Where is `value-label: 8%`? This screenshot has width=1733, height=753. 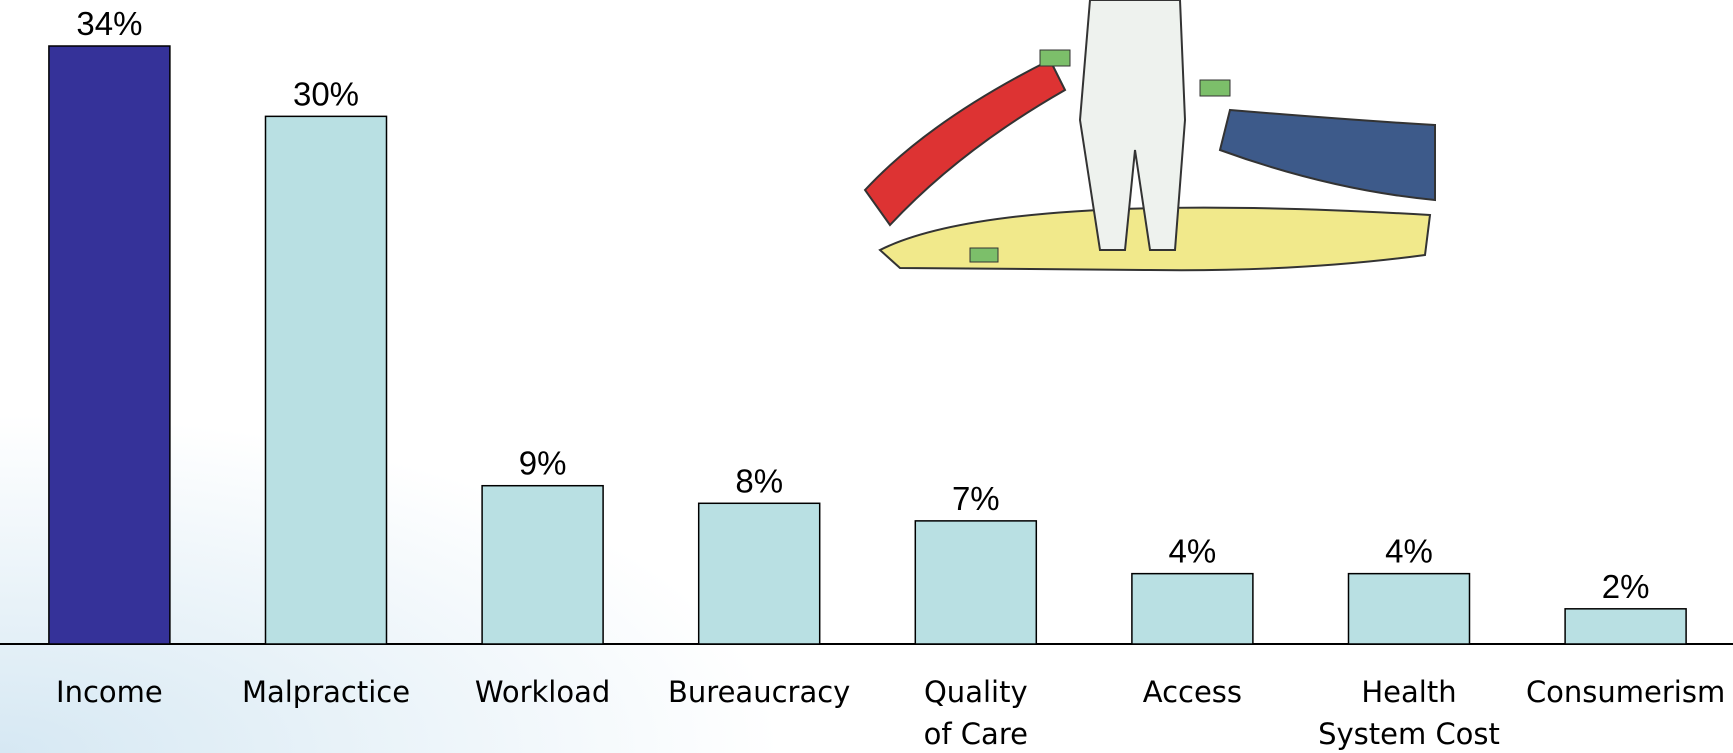 value-label: 8% is located at coordinates (759, 480).